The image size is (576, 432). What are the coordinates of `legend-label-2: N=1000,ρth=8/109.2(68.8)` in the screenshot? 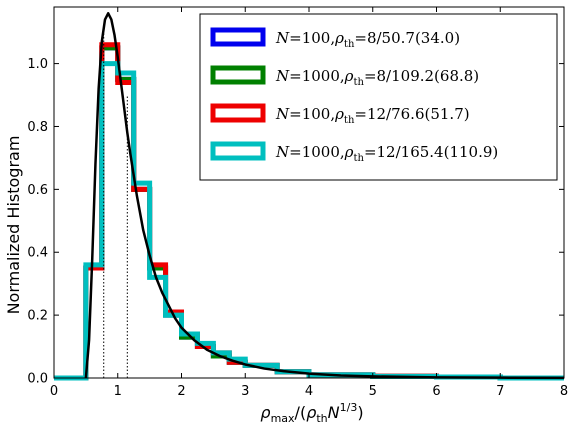 It's located at (377, 77).